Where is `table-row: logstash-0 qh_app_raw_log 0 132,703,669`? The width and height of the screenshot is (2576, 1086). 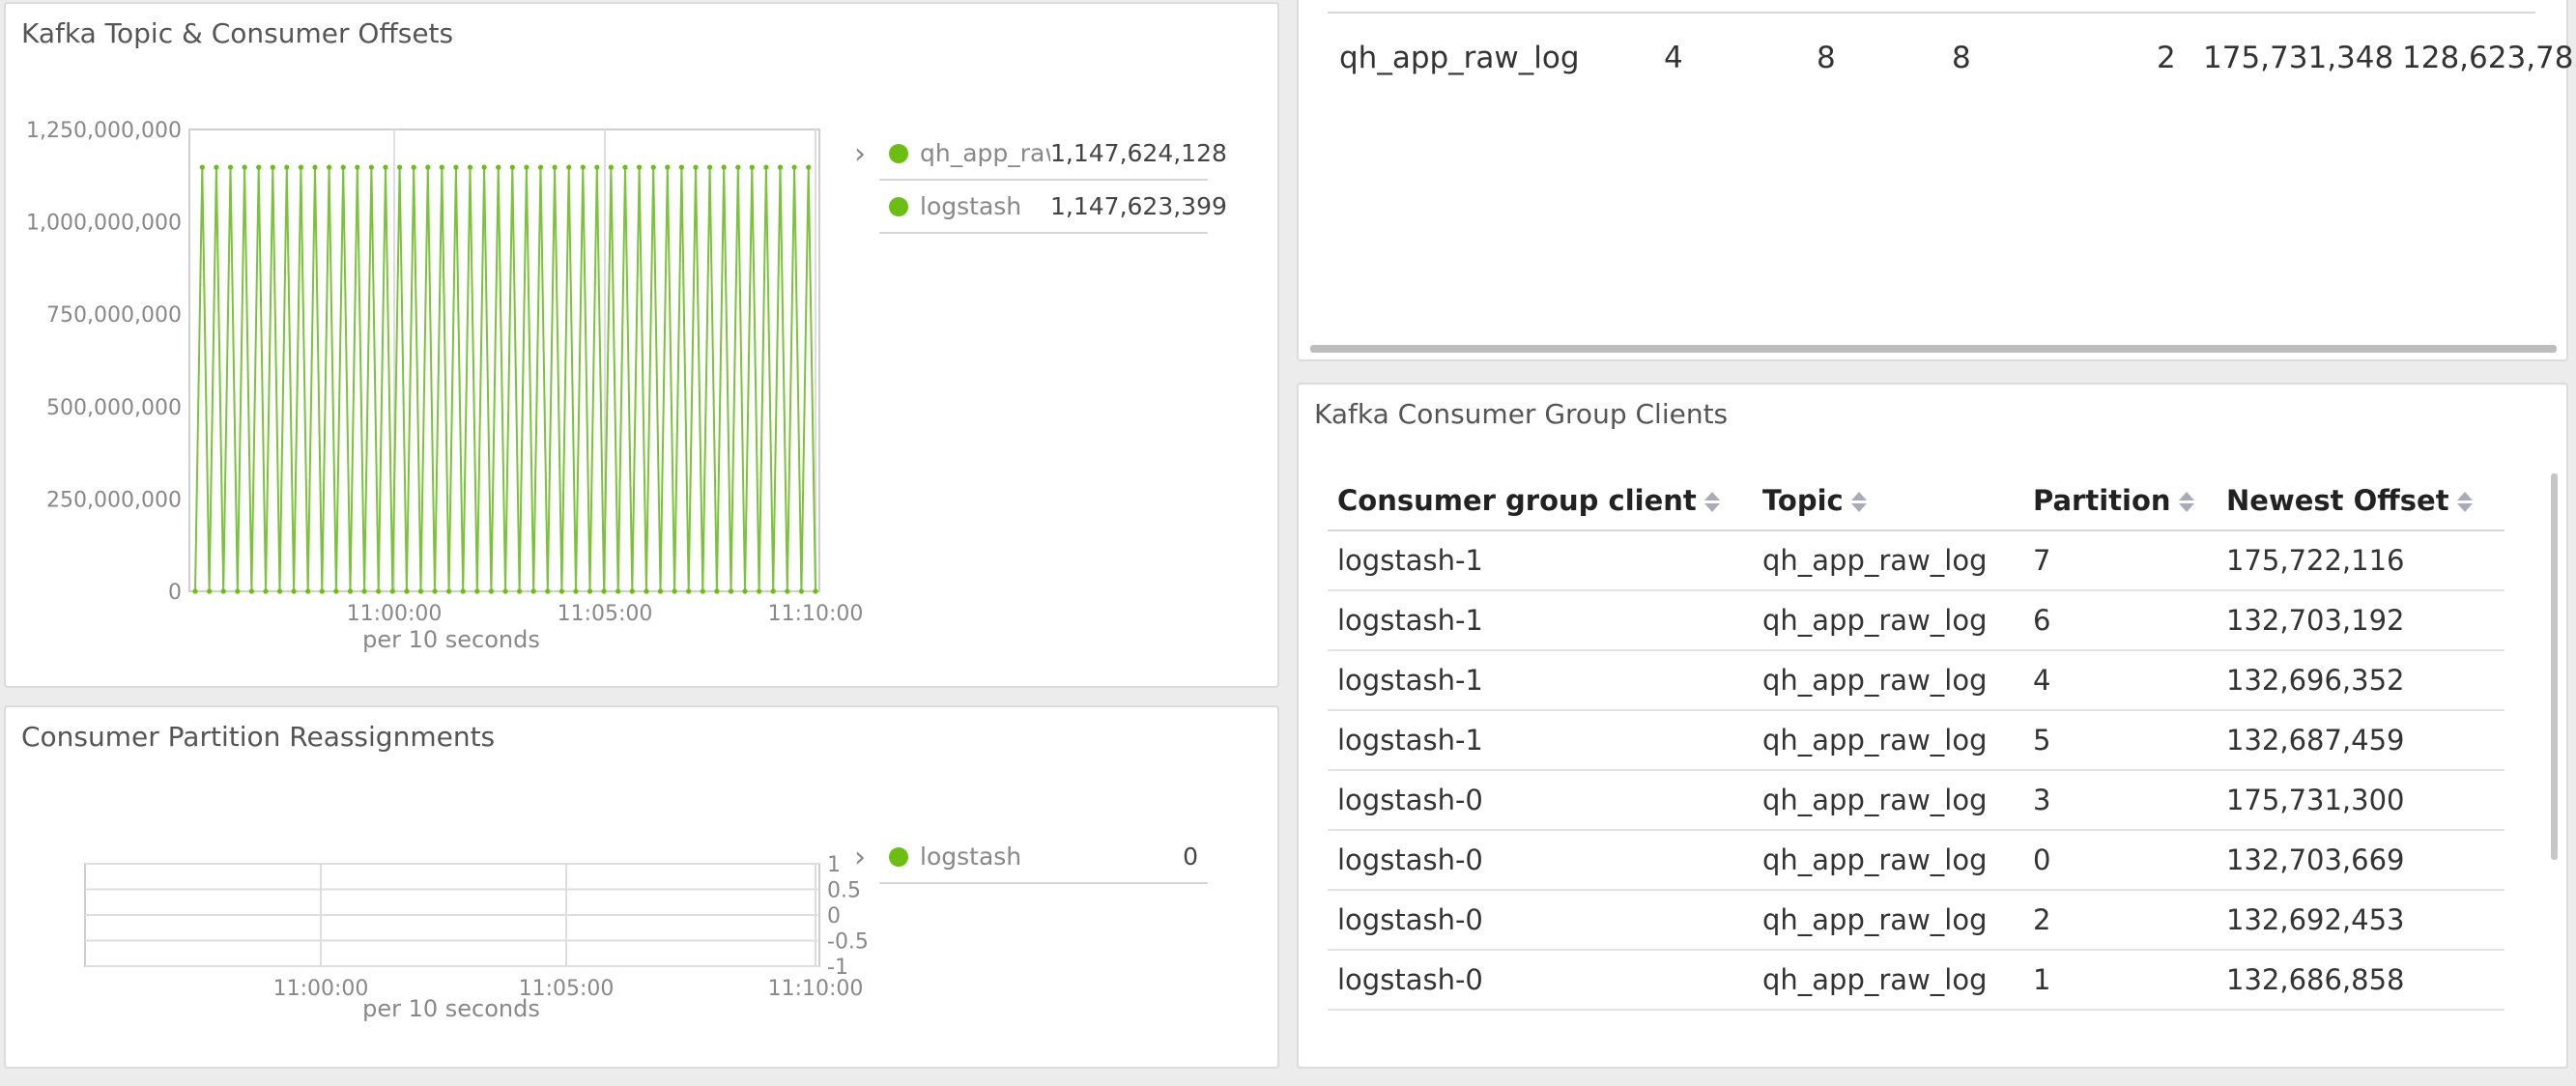 table-row: logstash-0 qh_app_raw_log 0 132,703,669 is located at coordinates (1916, 861).